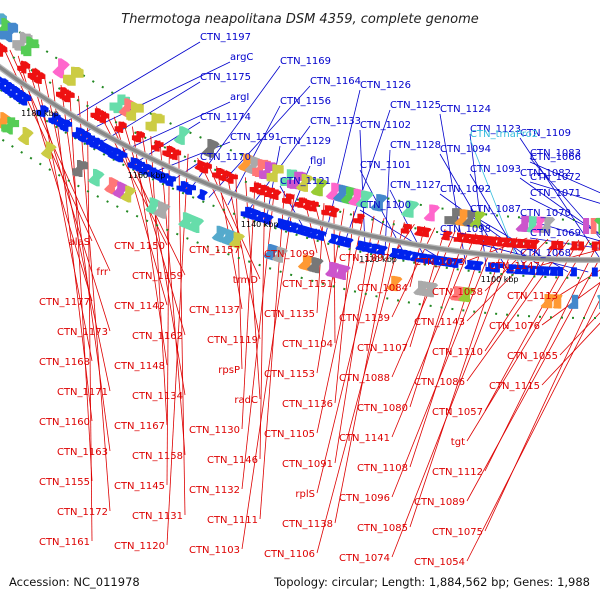 Image resolution: width=600 pixels, height=600 pixels. What do you see at coordinates (246, 400) in the screenshot?
I see `reverse-label-radc: radC` at bounding box center [246, 400].